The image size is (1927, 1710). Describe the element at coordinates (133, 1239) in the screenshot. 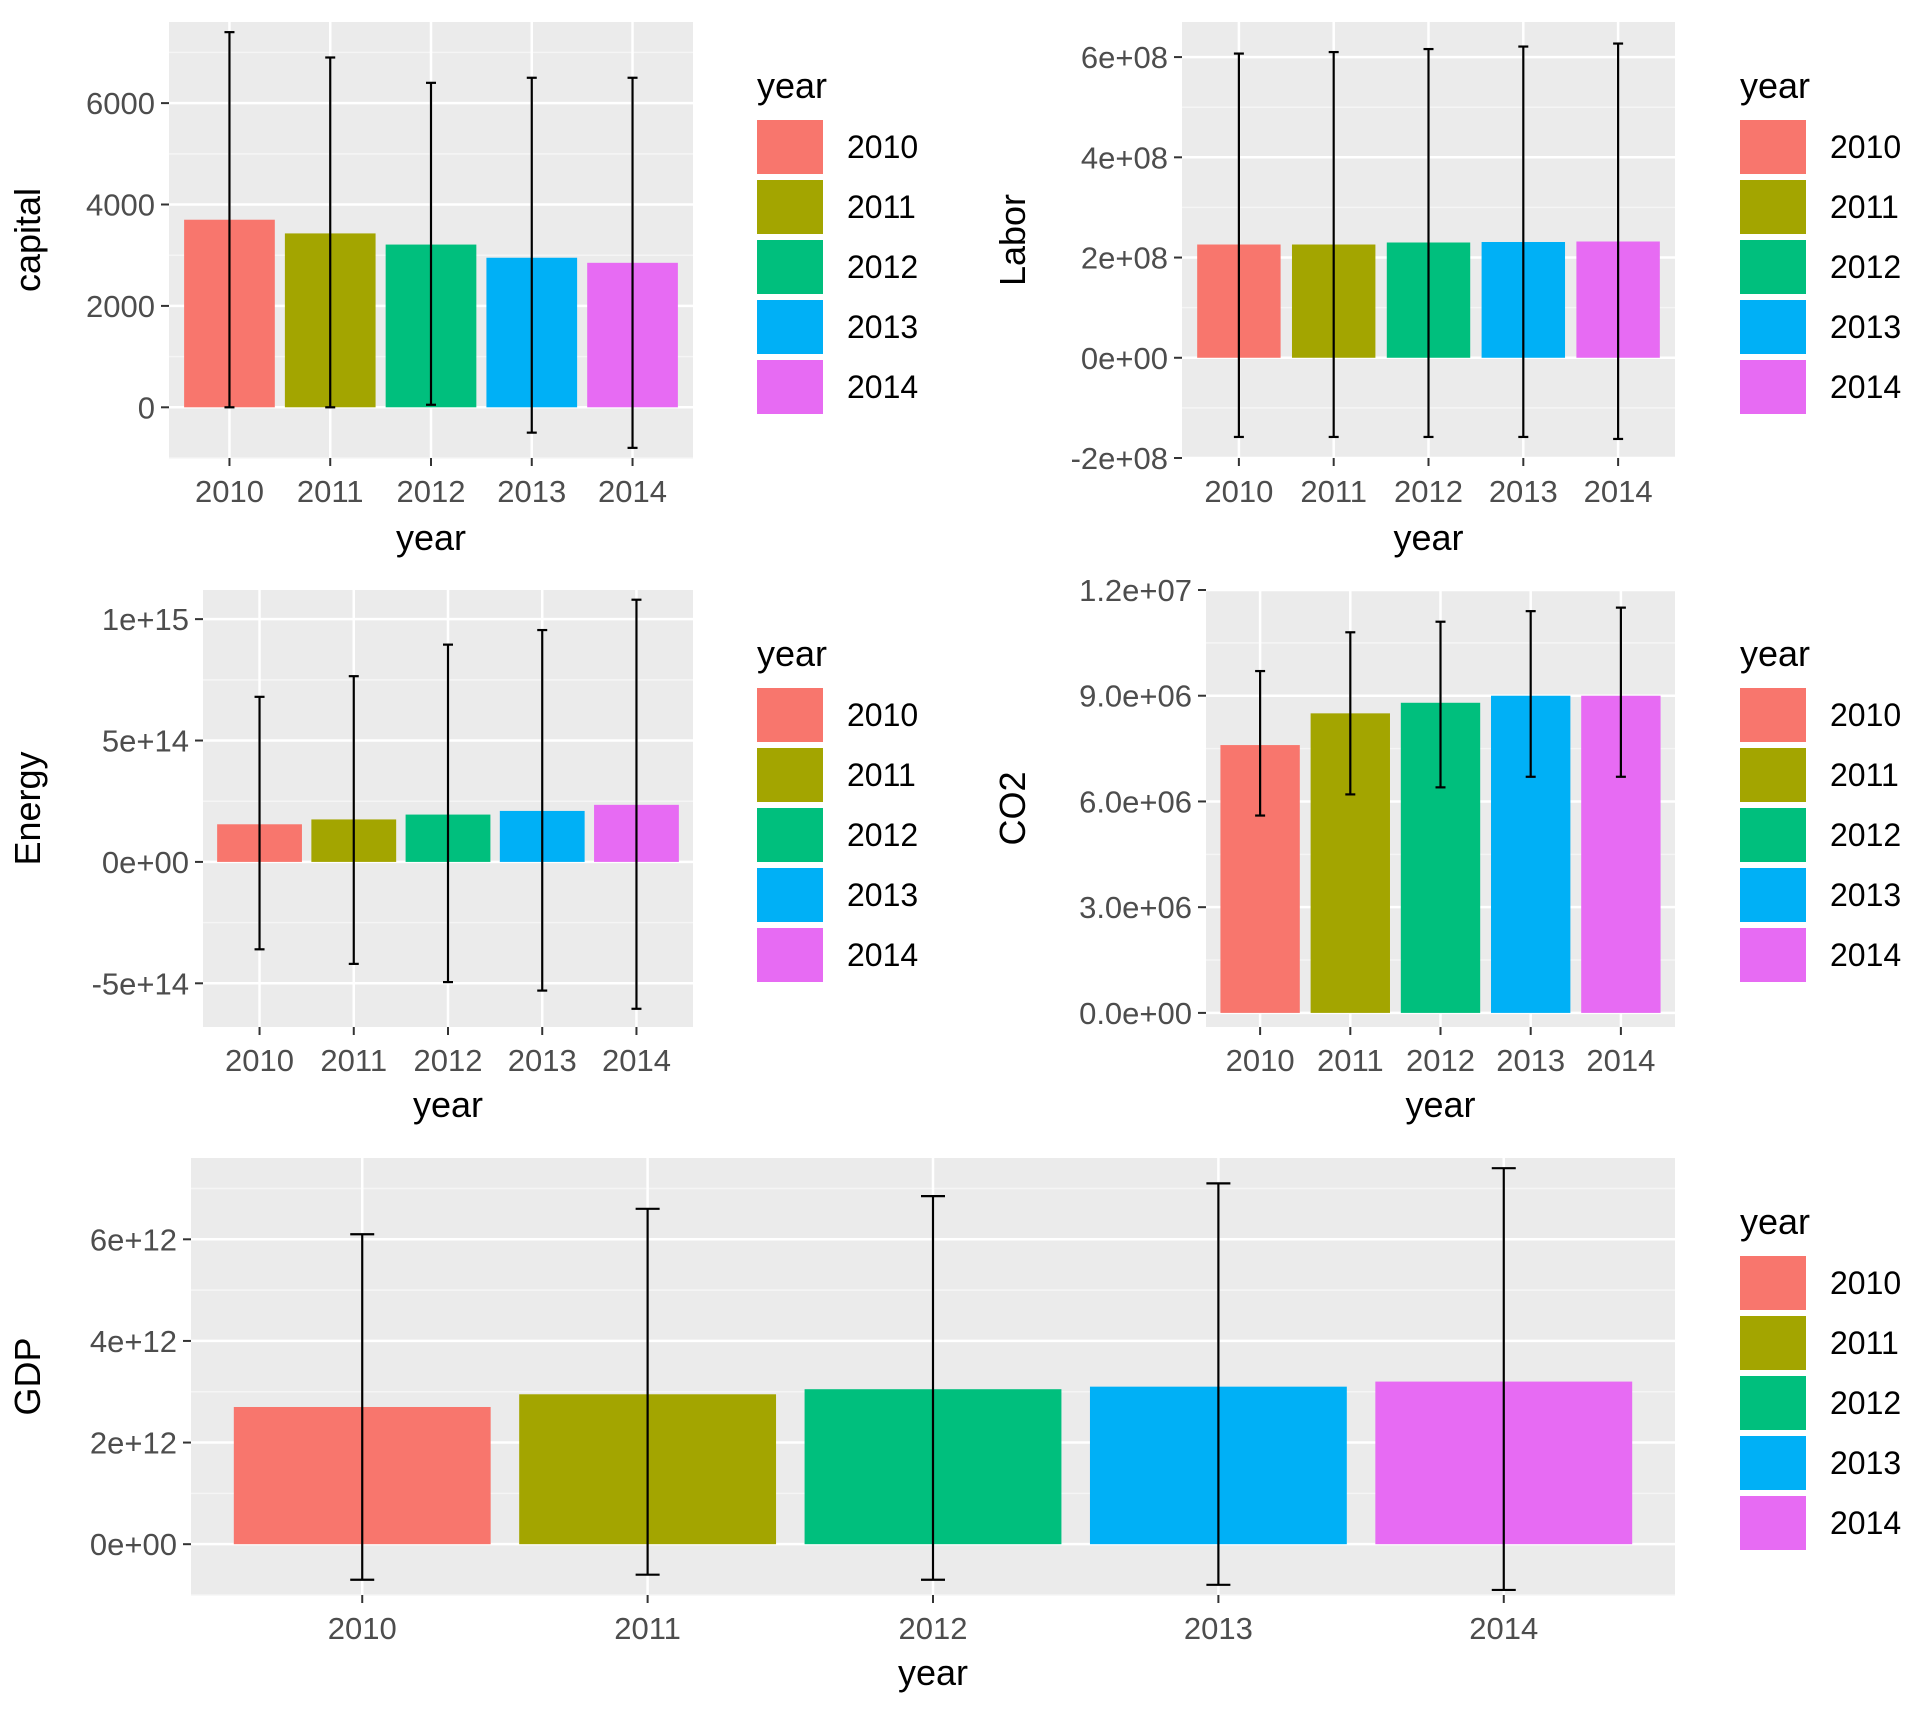

I see `y-tick-label: 6e+12` at that location.